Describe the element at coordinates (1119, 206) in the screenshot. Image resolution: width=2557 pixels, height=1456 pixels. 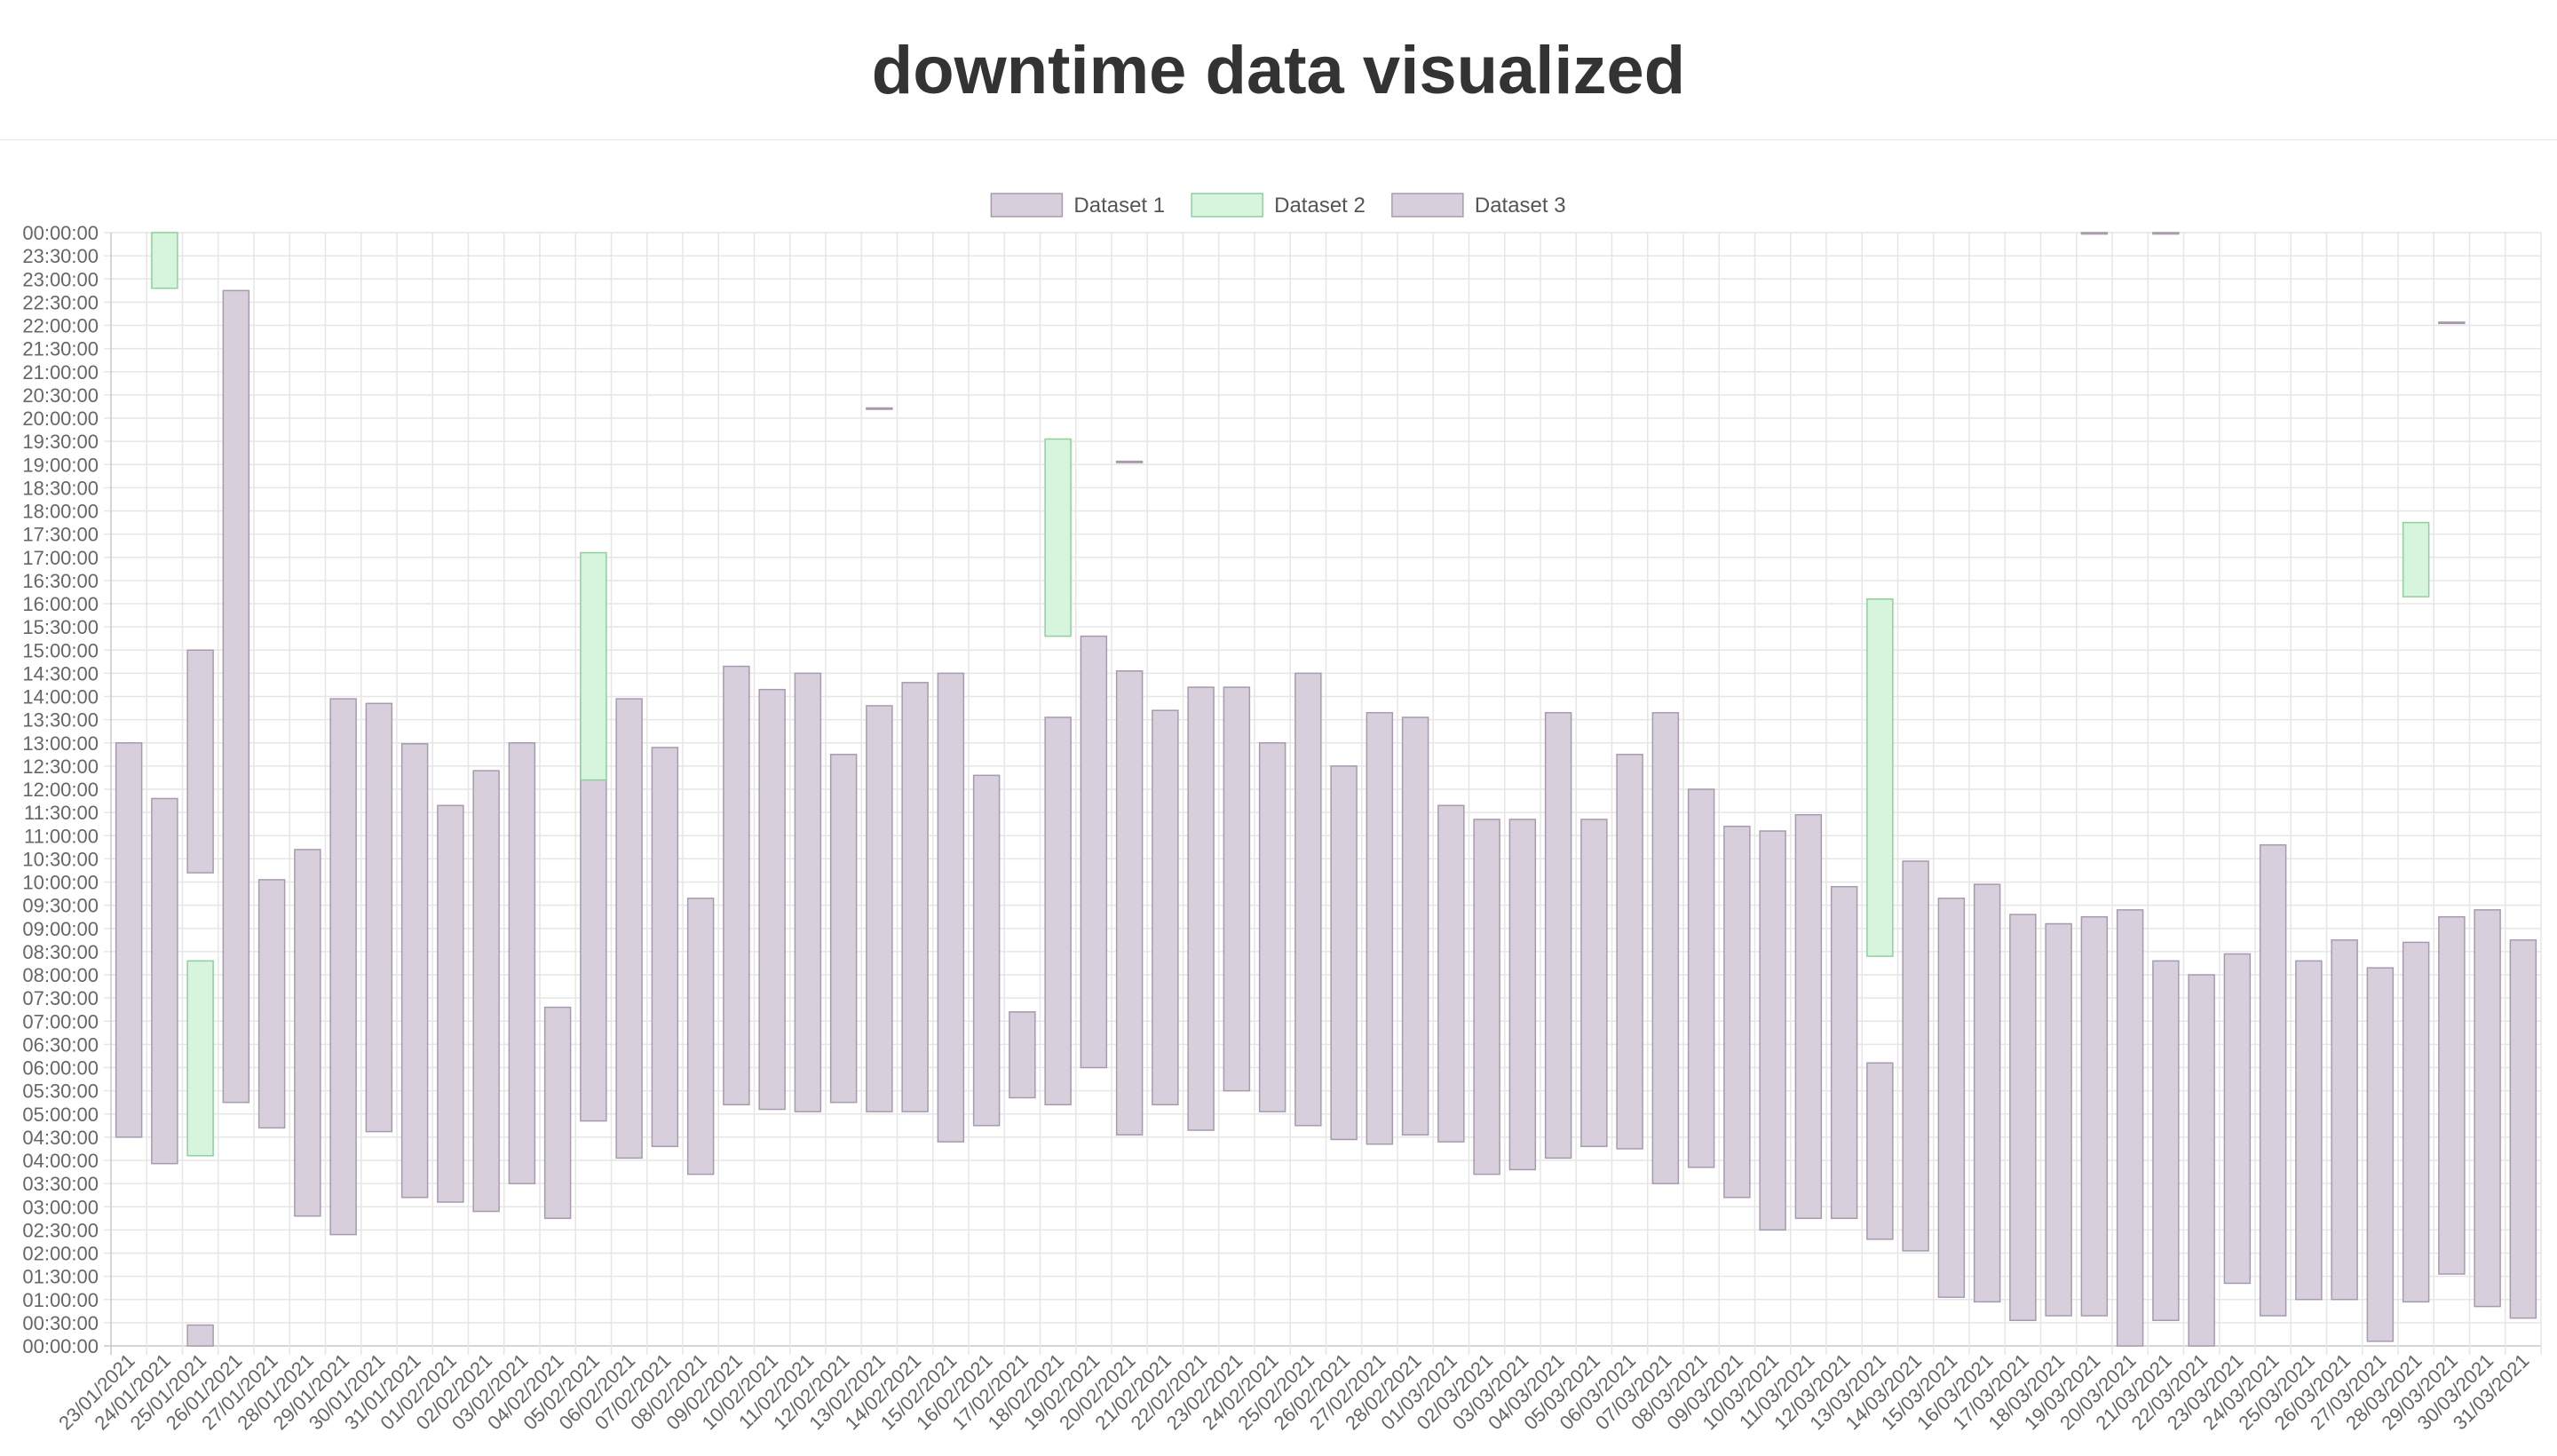
I see `legend-label: Dataset 1` at that location.